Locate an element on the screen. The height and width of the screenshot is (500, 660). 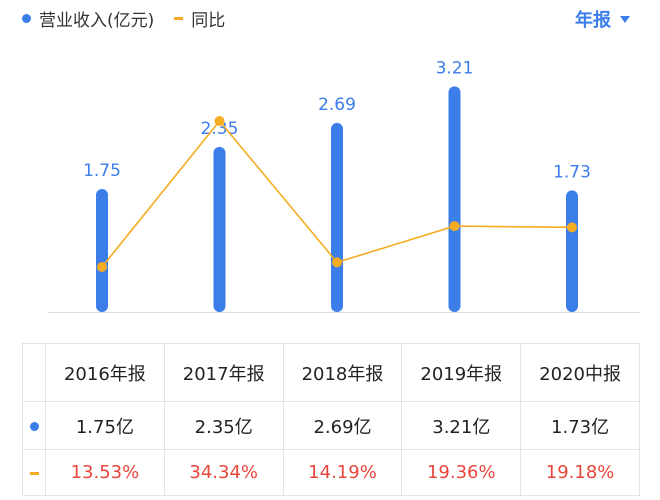
revenue-cell: 3.21亿 is located at coordinates (461, 425).